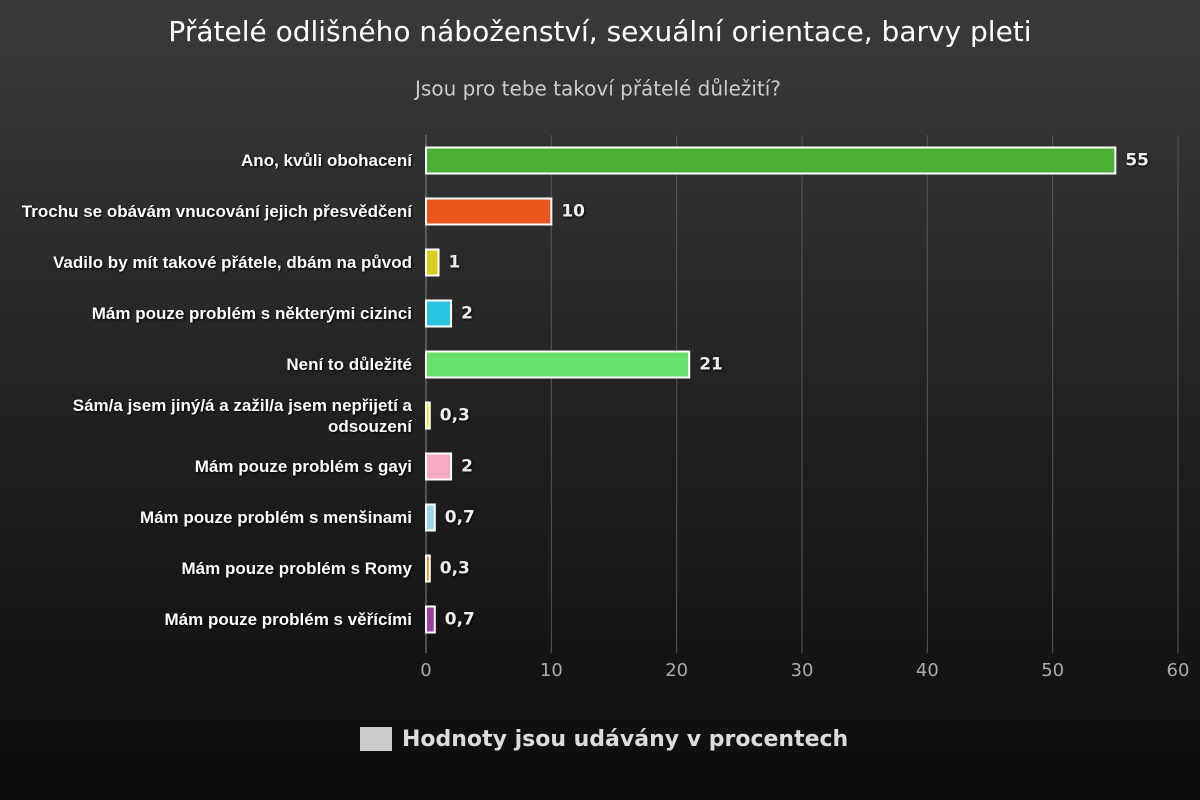 This screenshot has width=1200, height=800. I want to click on value-label: 21, so click(711, 365).